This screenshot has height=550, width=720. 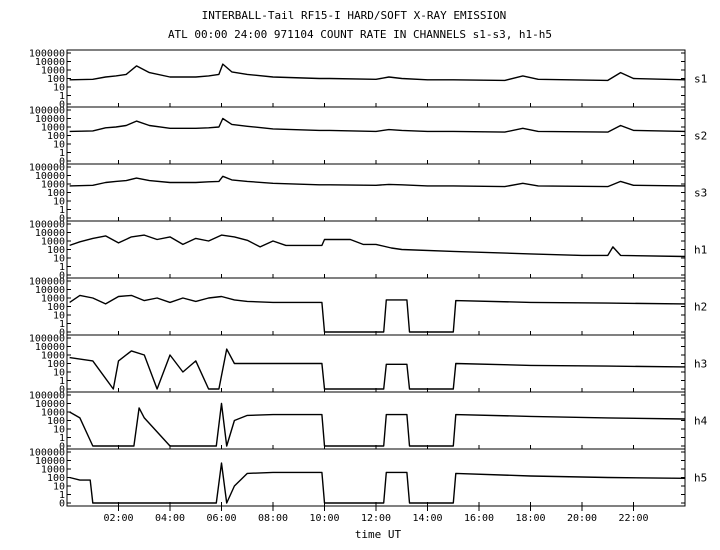 What do you see at coordinates (376, 518) in the screenshot?
I see `x-tick-label: 12:00` at bounding box center [376, 518].